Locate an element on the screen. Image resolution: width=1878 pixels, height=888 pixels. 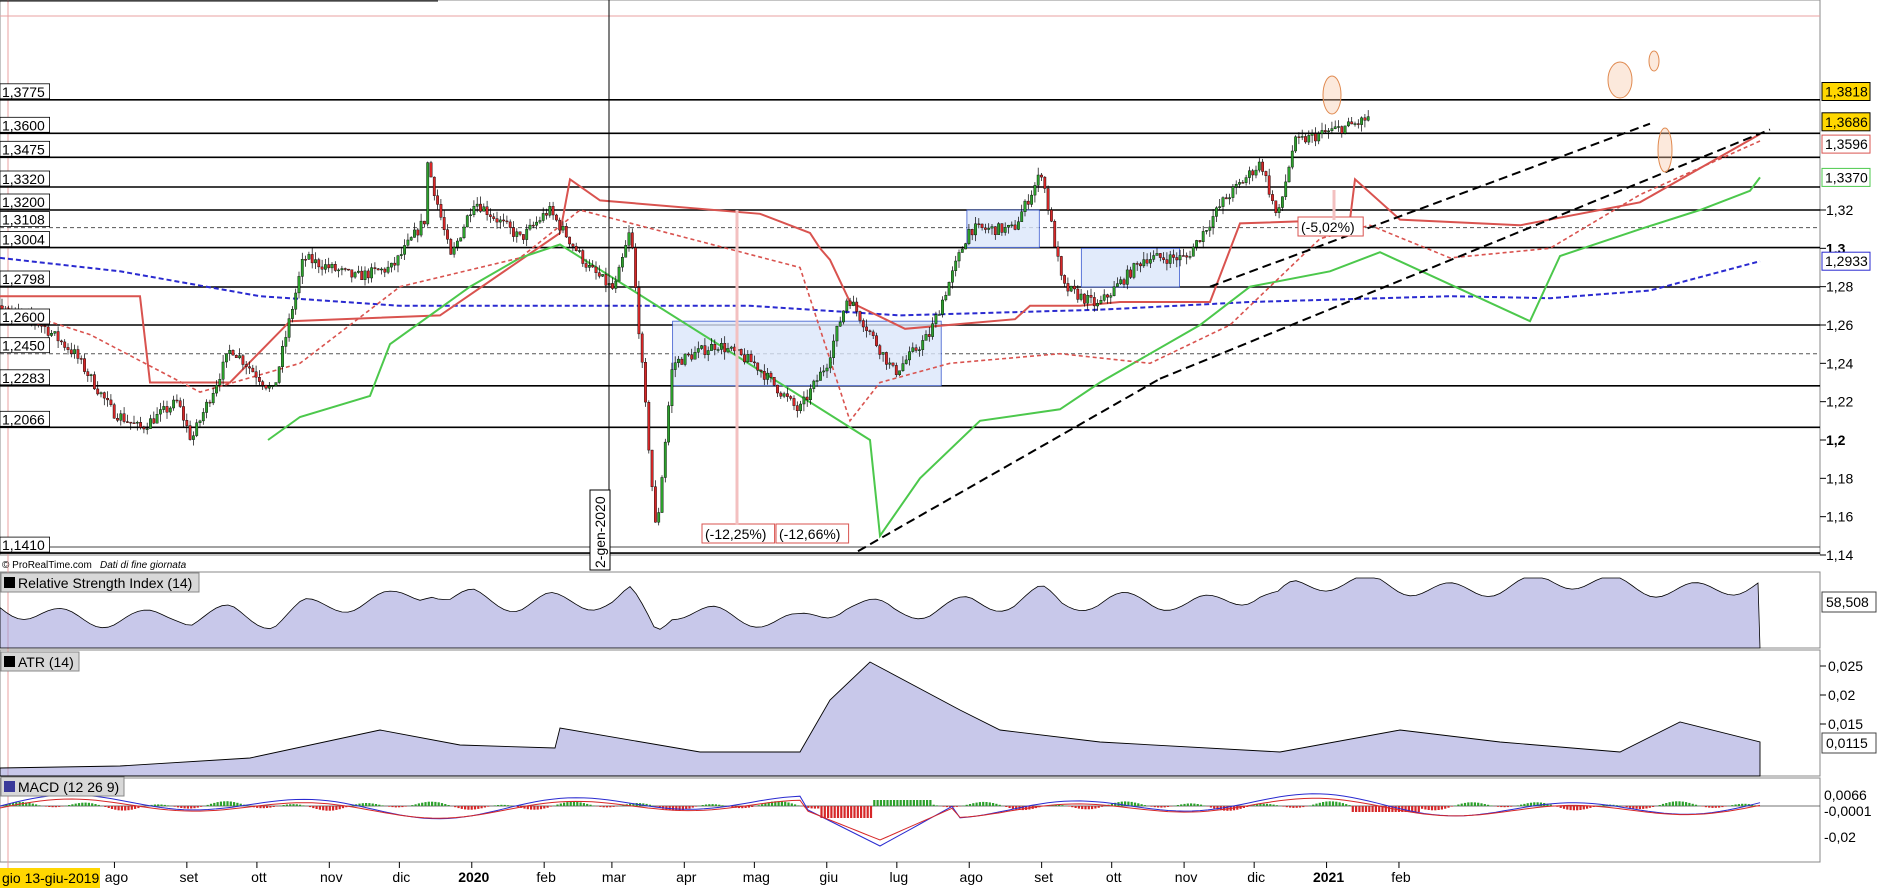
level-label: 1,2283 is located at coordinates (23, 378).